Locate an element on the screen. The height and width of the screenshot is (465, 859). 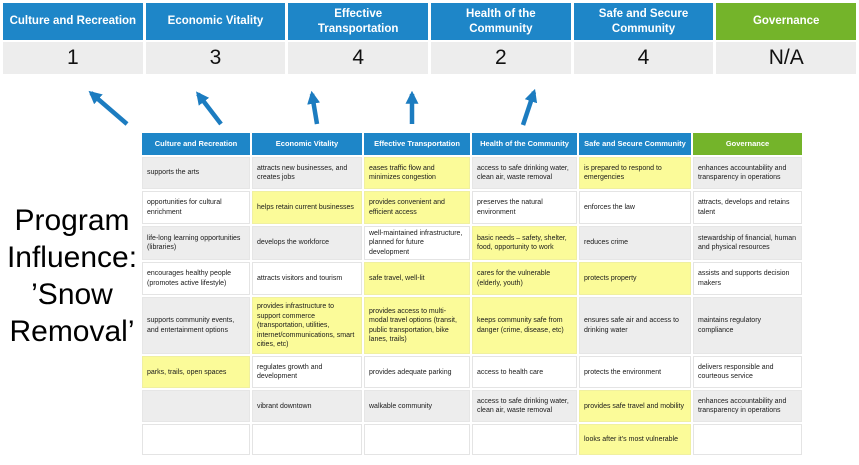
score-value: 3 is located at coordinates (215, 58).